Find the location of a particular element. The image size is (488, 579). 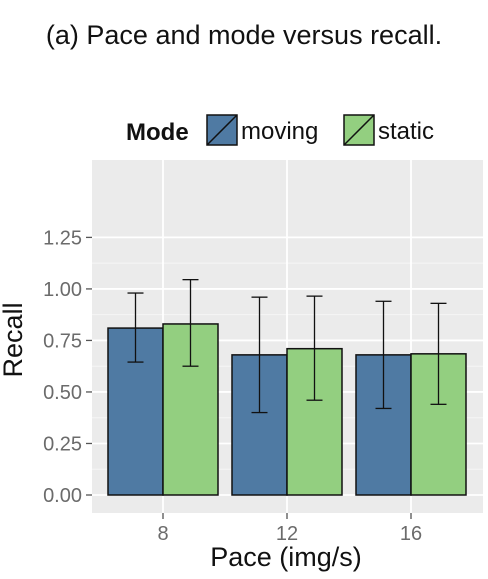

y-tick-label: 0.75 is located at coordinates (62, 341).